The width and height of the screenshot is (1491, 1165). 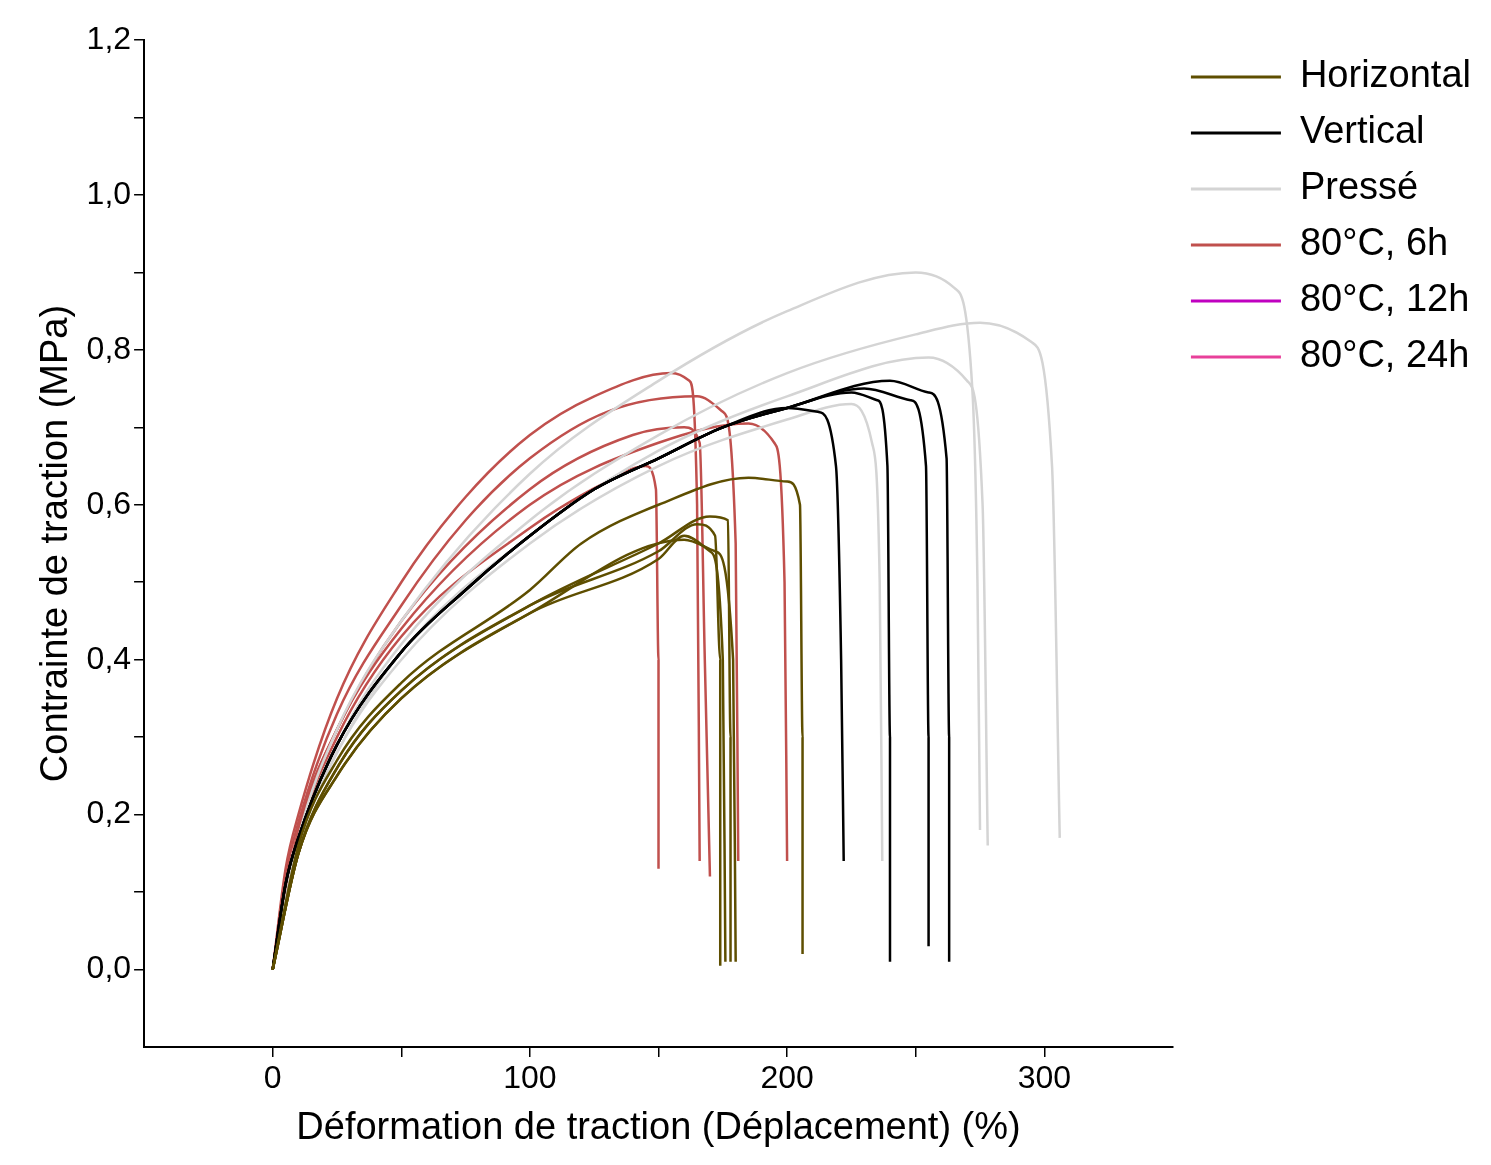 I want to click on legend-label: Pressé, so click(x=1359, y=186).